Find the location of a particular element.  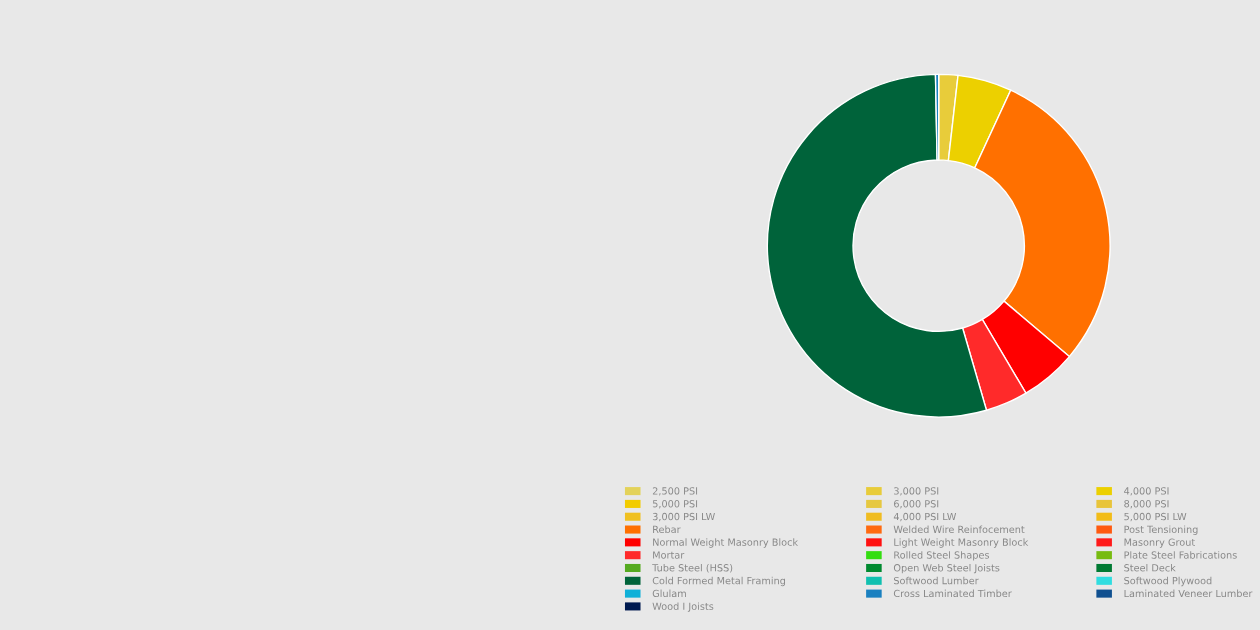

legend-label: 2,500 PSI is located at coordinates (675, 491).